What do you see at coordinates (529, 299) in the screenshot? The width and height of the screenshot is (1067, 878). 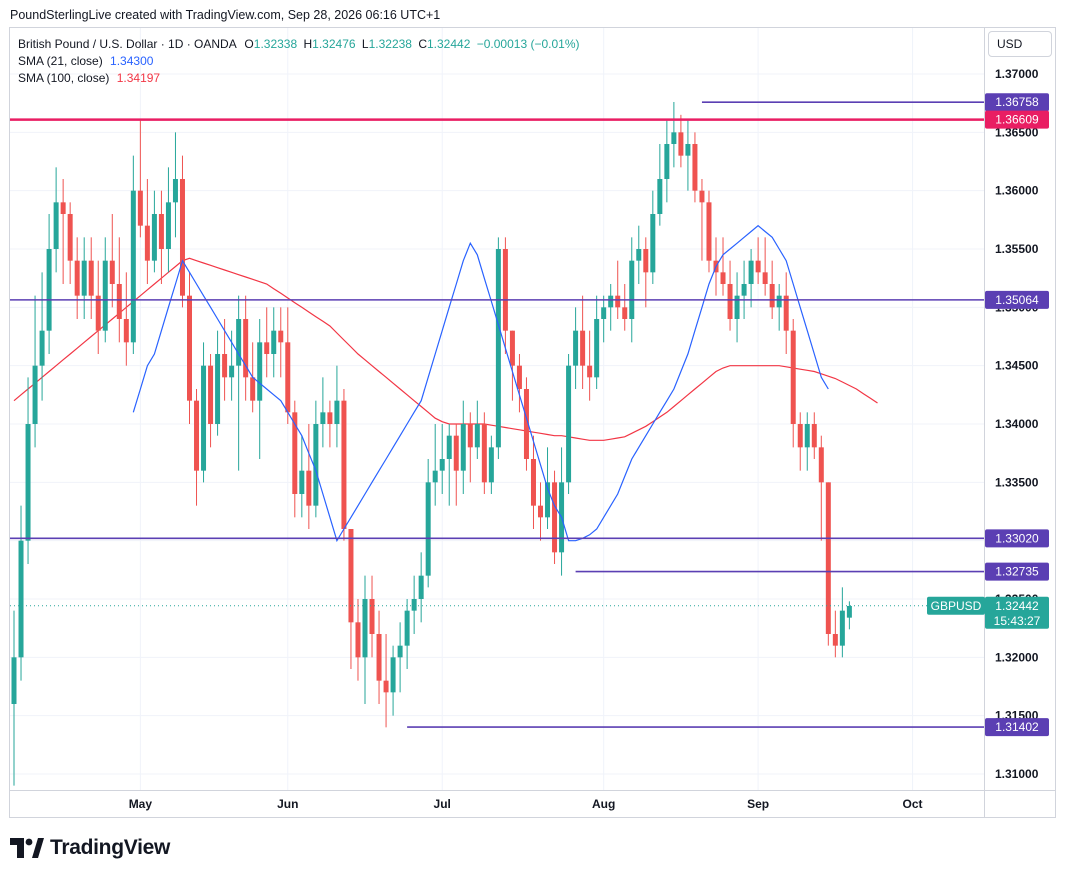 I see `price-level: 1.35064` at bounding box center [529, 299].